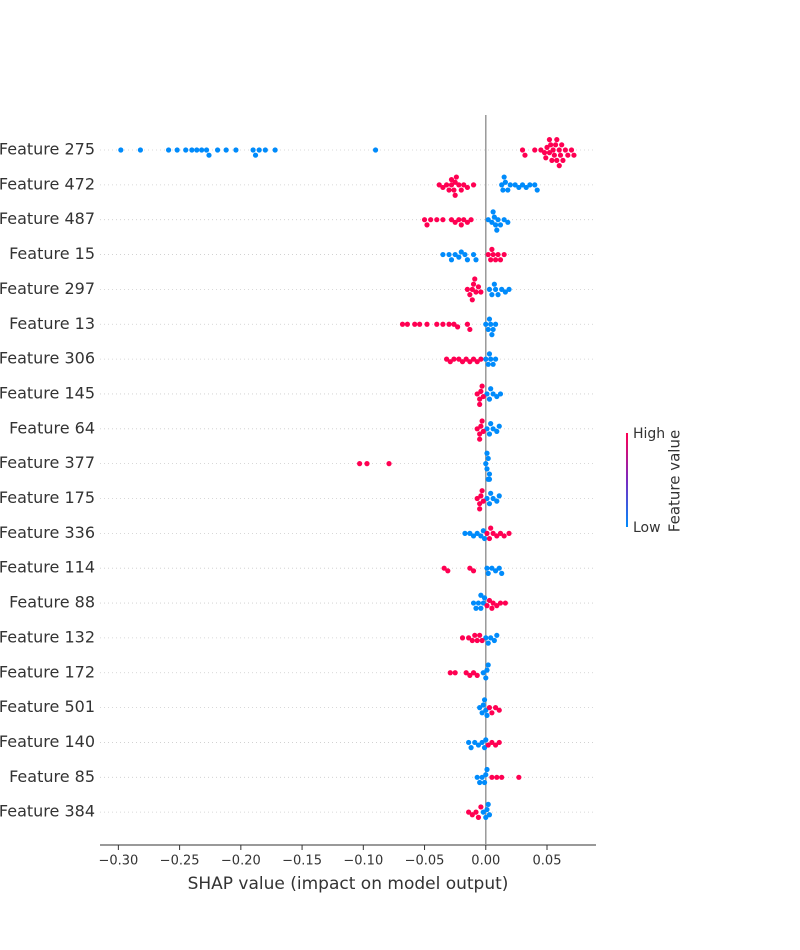 The image size is (800, 950). I want to click on y-tick-label: Feature 172, so click(47, 671).